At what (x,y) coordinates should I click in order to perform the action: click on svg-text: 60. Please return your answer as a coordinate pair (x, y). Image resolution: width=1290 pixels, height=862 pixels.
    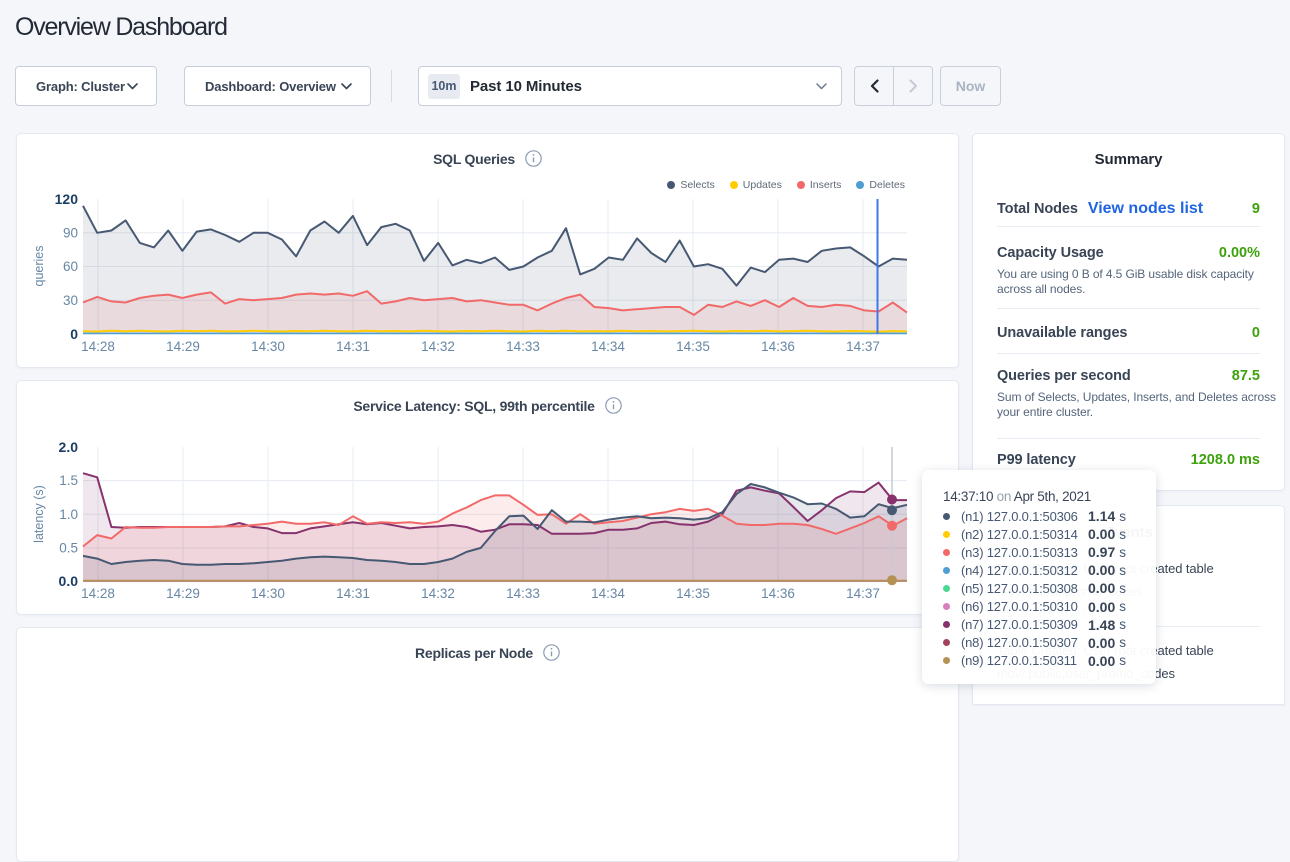
    Looking at the image, I should click on (70, 266).